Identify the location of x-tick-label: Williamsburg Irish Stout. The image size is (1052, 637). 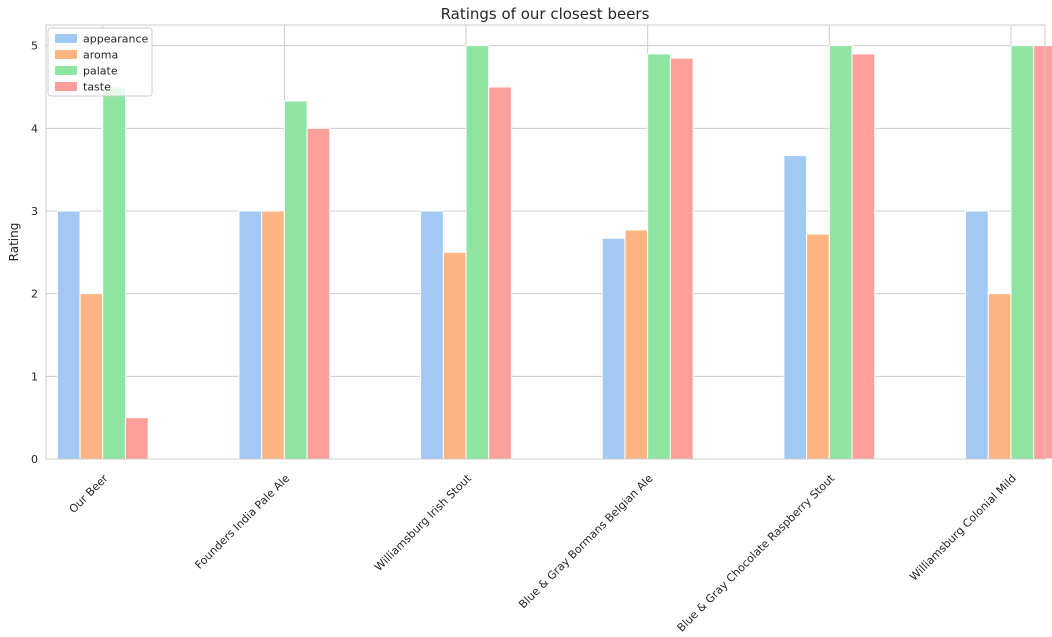
(423, 522).